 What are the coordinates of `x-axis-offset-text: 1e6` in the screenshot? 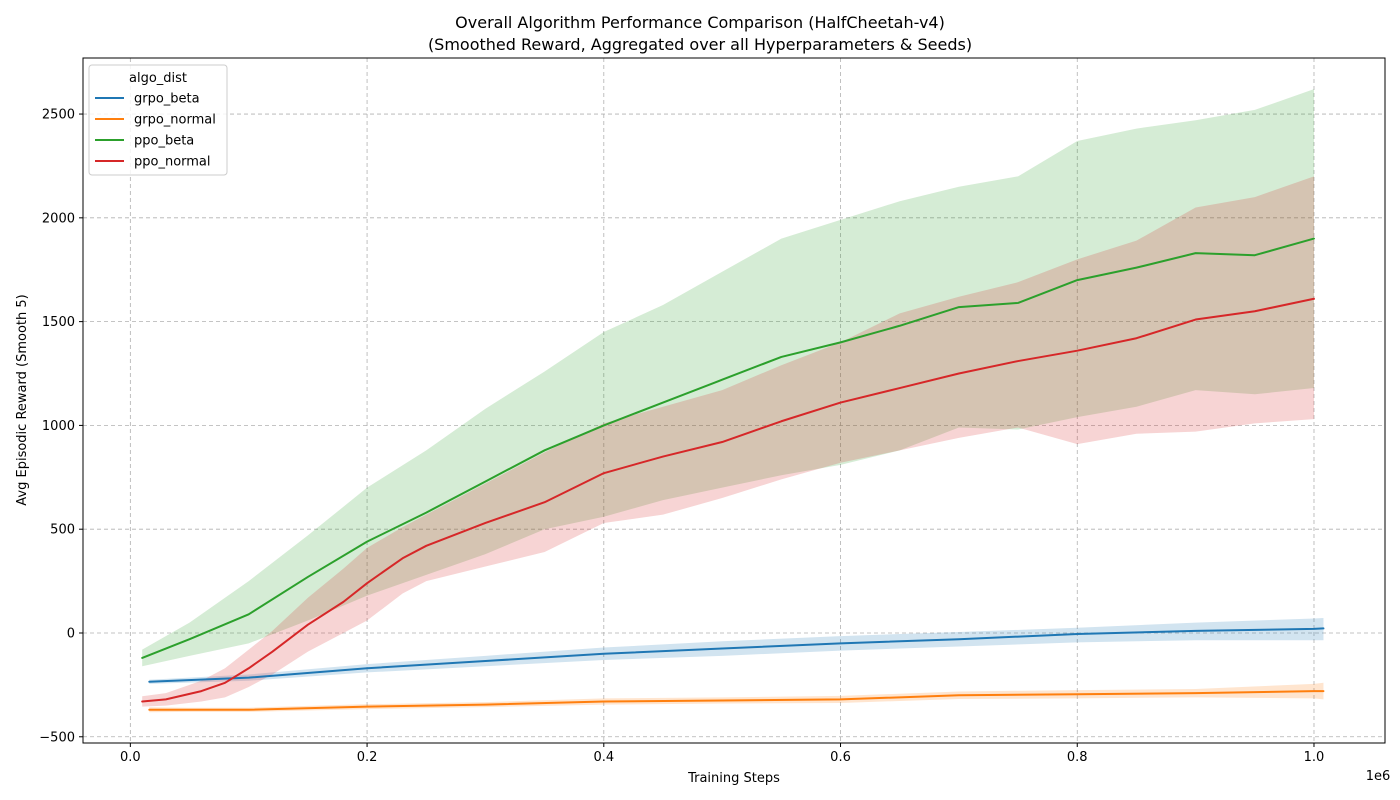 It's located at (1378, 776).